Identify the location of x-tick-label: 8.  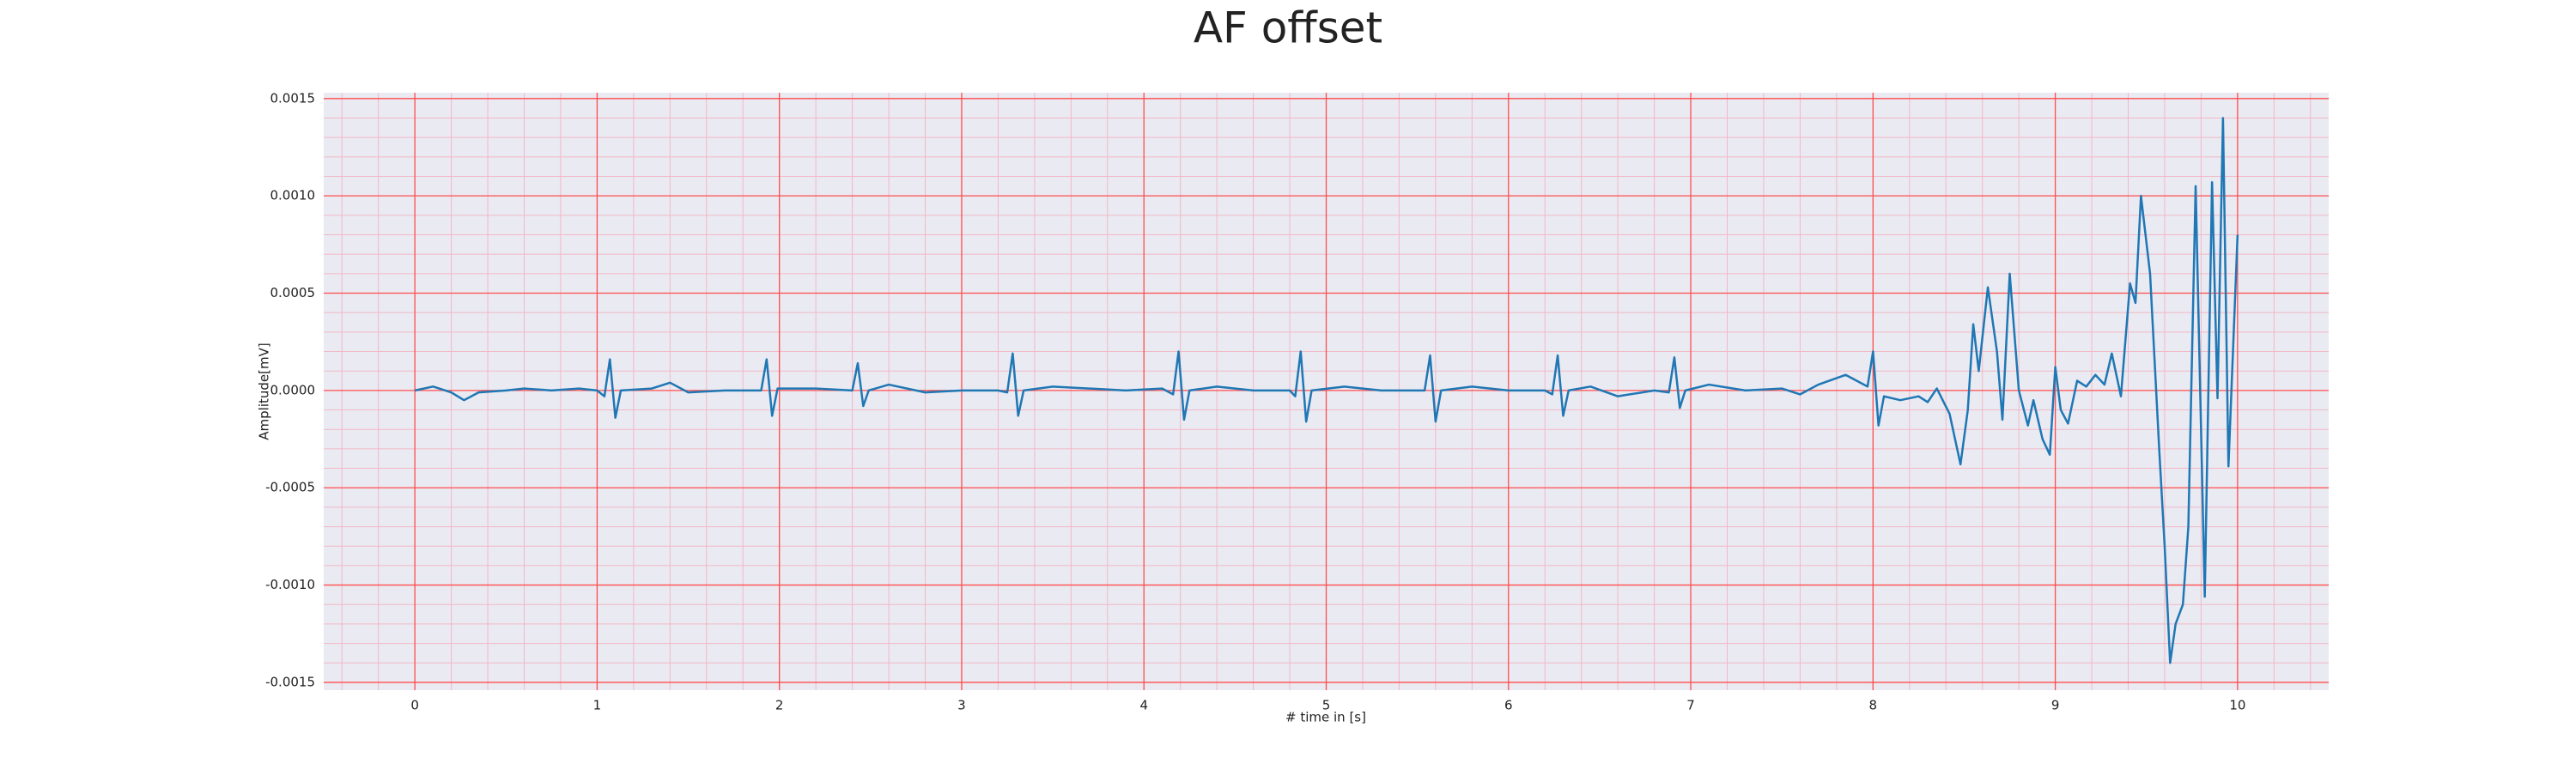
(1873, 705).